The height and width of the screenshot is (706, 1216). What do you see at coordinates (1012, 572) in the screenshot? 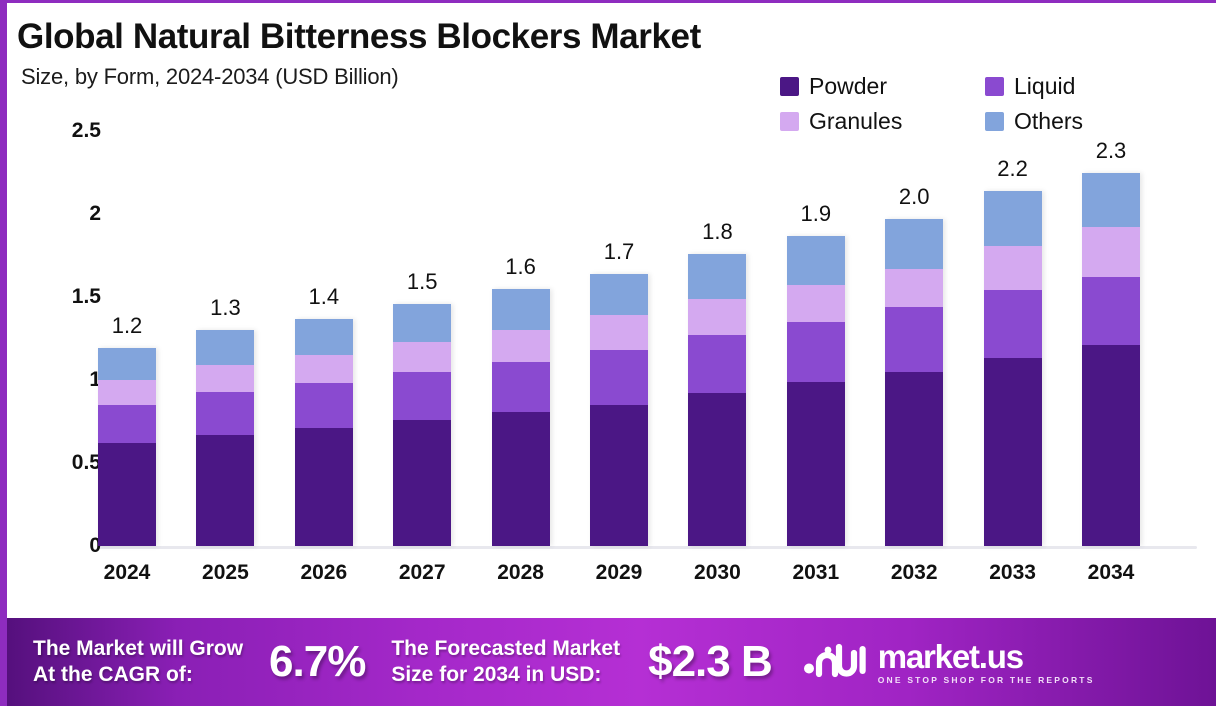
I see `x-axis-tick-2033: 2033` at bounding box center [1012, 572].